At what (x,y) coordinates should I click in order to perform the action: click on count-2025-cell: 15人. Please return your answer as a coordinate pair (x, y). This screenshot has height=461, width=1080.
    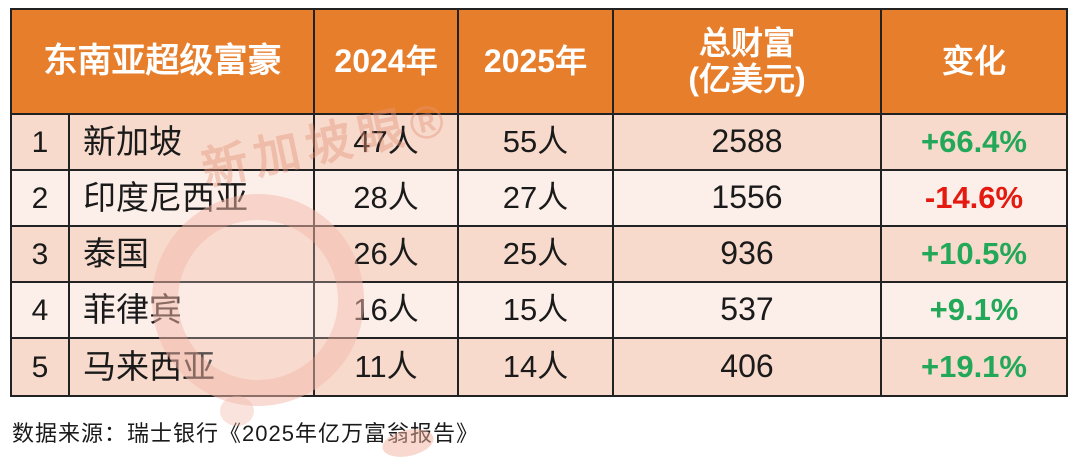
    Looking at the image, I should click on (536, 311).